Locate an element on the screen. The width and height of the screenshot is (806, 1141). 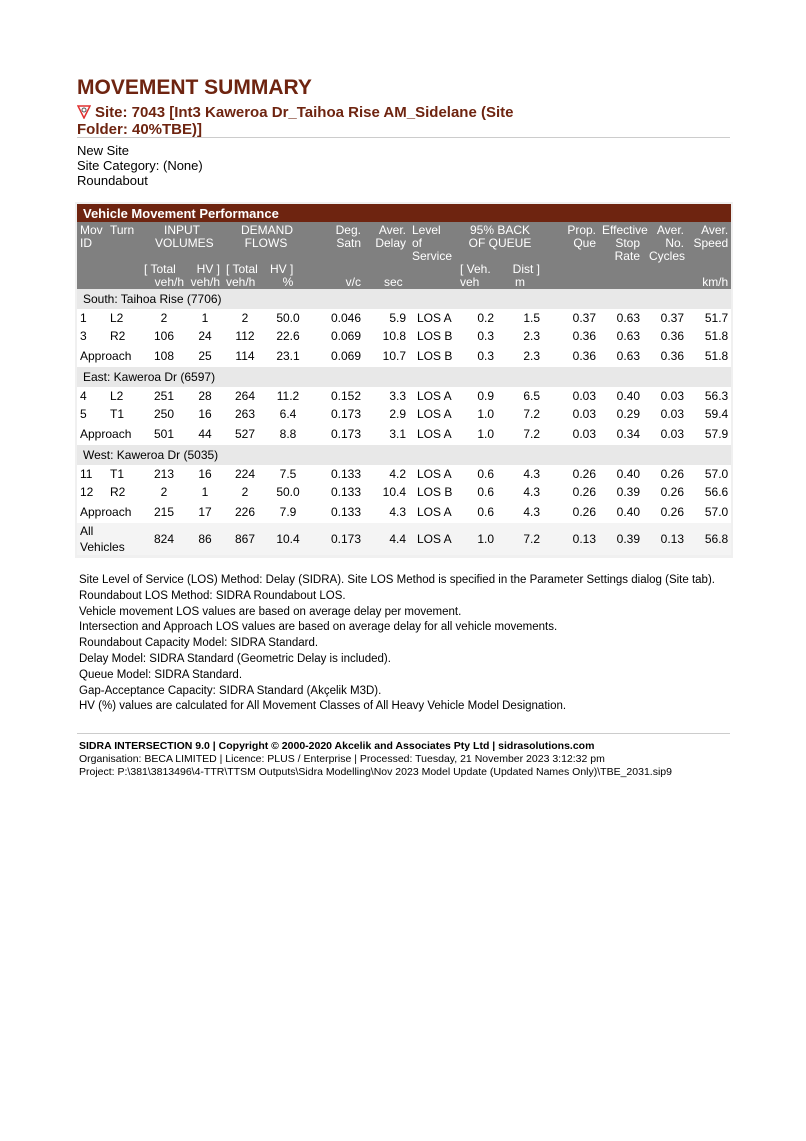
col-deg-satn: Deg. Satn is located at coordinates (336, 242).